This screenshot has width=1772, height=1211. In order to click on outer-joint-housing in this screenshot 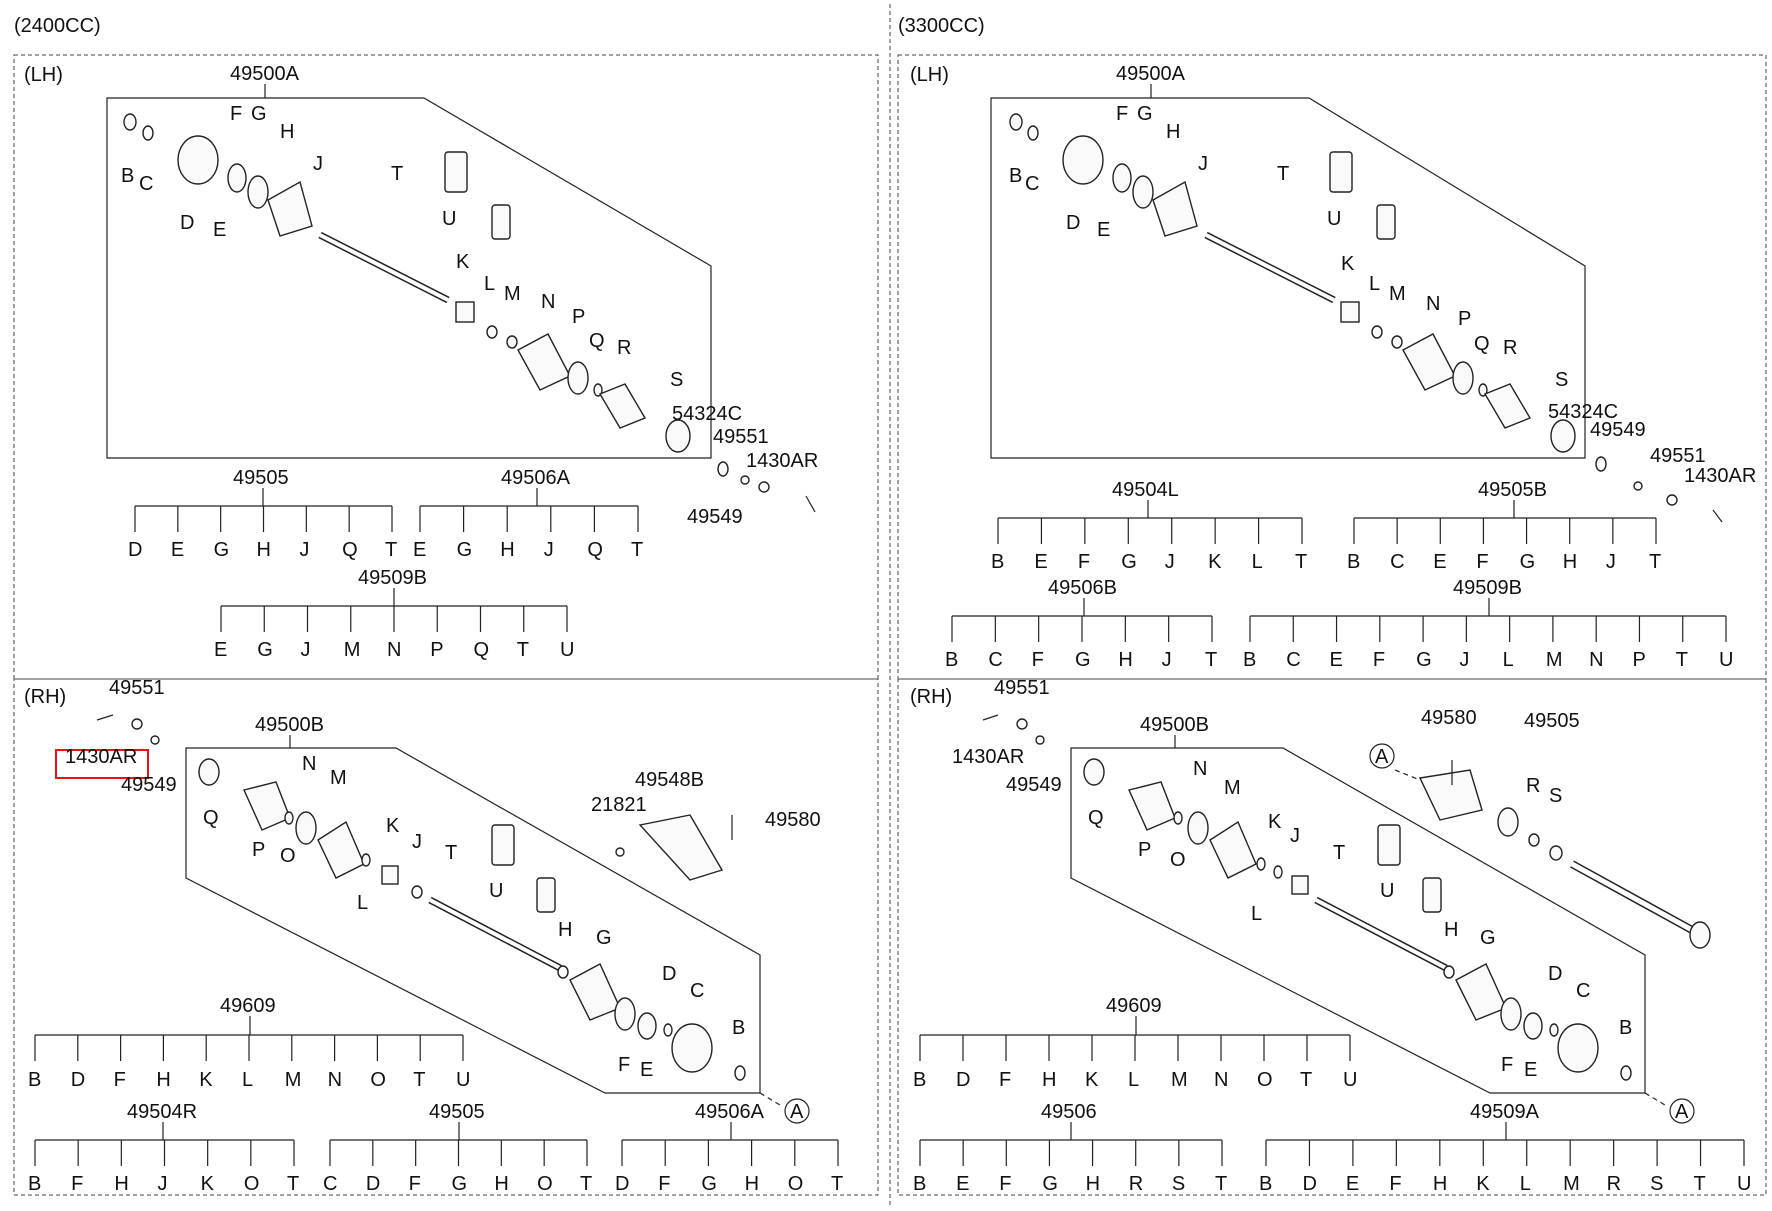, I will do `click(198, 160)`.